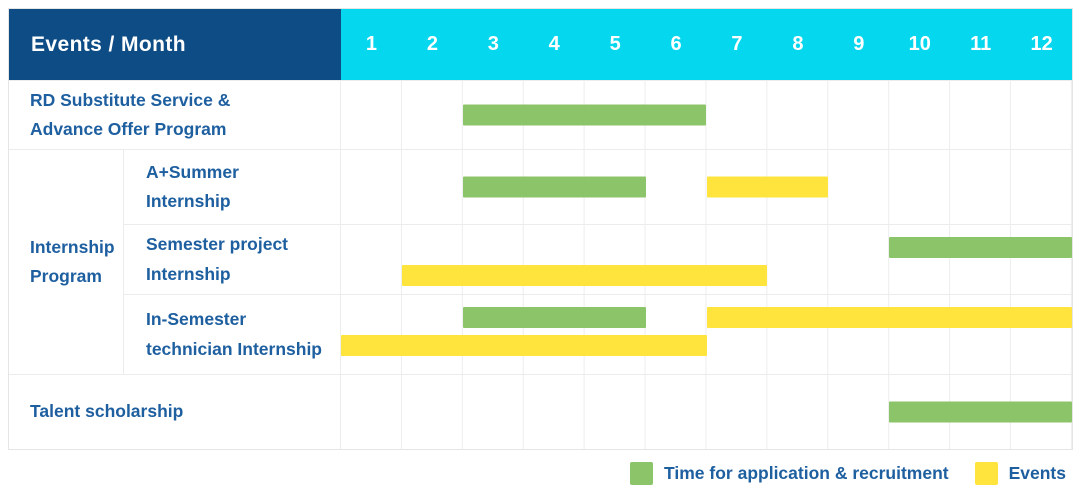  What do you see at coordinates (706, 334) in the screenshot?
I see `timeline-in-semester` at bounding box center [706, 334].